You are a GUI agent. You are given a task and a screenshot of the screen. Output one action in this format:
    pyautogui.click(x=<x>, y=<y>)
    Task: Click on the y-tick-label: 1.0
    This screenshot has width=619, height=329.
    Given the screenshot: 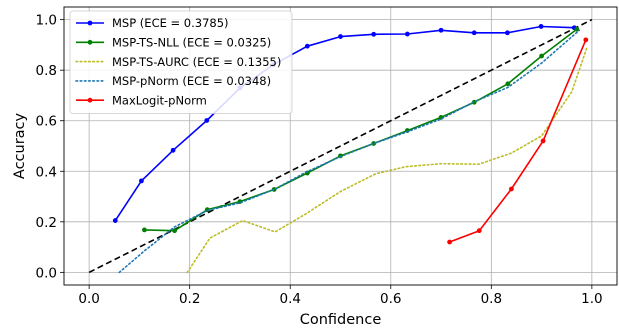 What is the action you would take?
    pyautogui.click(x=46, y=21)
    